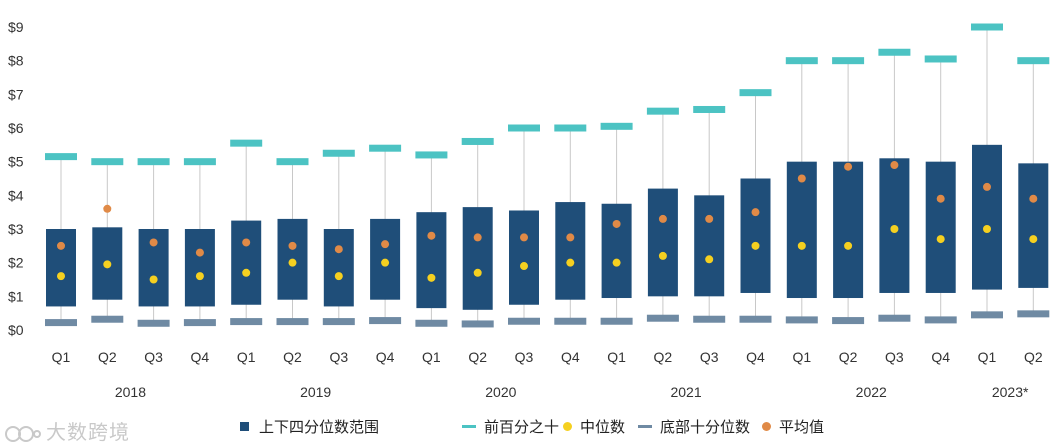  Describe the element at coordinates (871, 392) in the screenshot. I see `year-label: 2022` at that location.